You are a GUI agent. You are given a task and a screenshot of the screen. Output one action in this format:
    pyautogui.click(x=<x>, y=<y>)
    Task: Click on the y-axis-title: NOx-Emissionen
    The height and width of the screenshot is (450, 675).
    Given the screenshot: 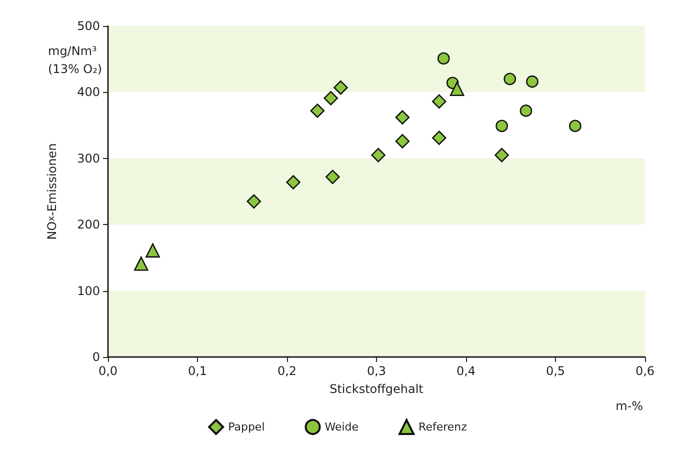 What is the action you would take?
    pyautogui.click(x=52, y=191)
    